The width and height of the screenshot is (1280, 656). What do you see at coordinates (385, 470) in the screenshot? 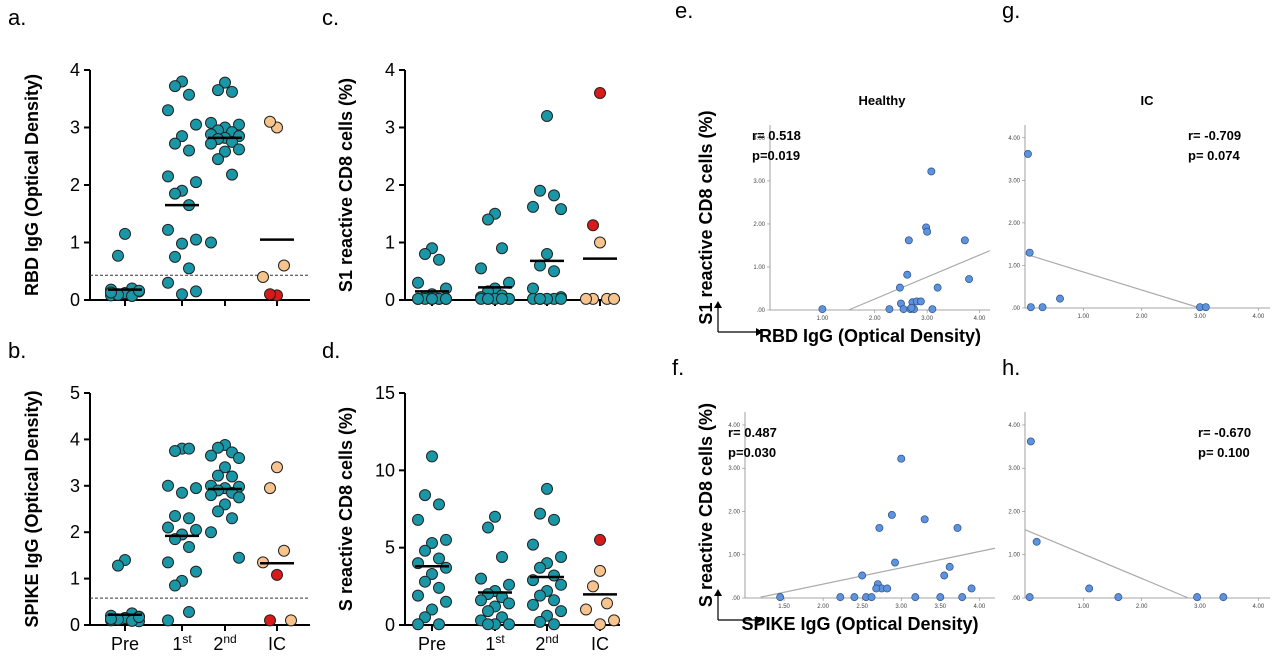
I see `y-tick-label: 10` at bounding box center [385, 470].